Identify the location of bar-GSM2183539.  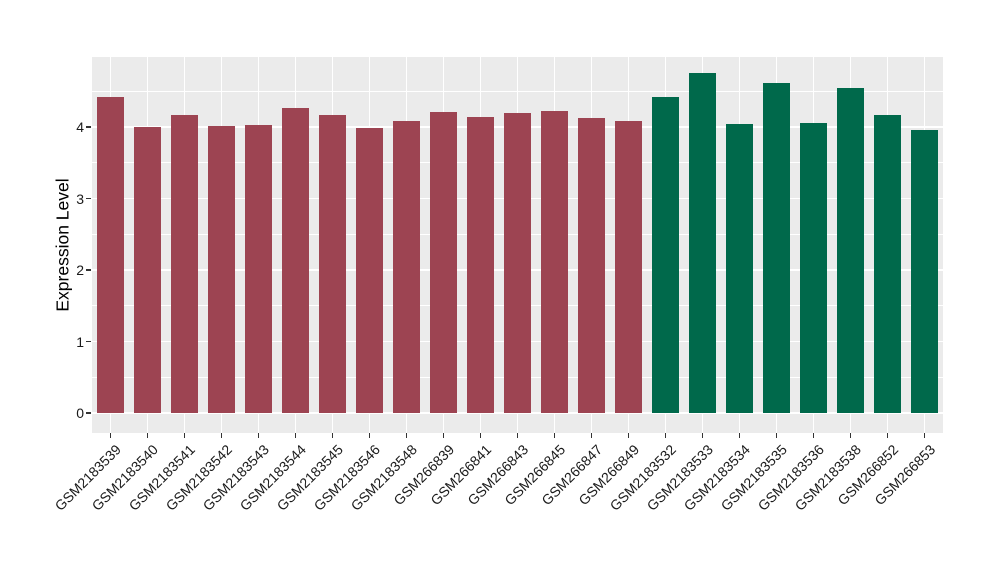
(110, 254).